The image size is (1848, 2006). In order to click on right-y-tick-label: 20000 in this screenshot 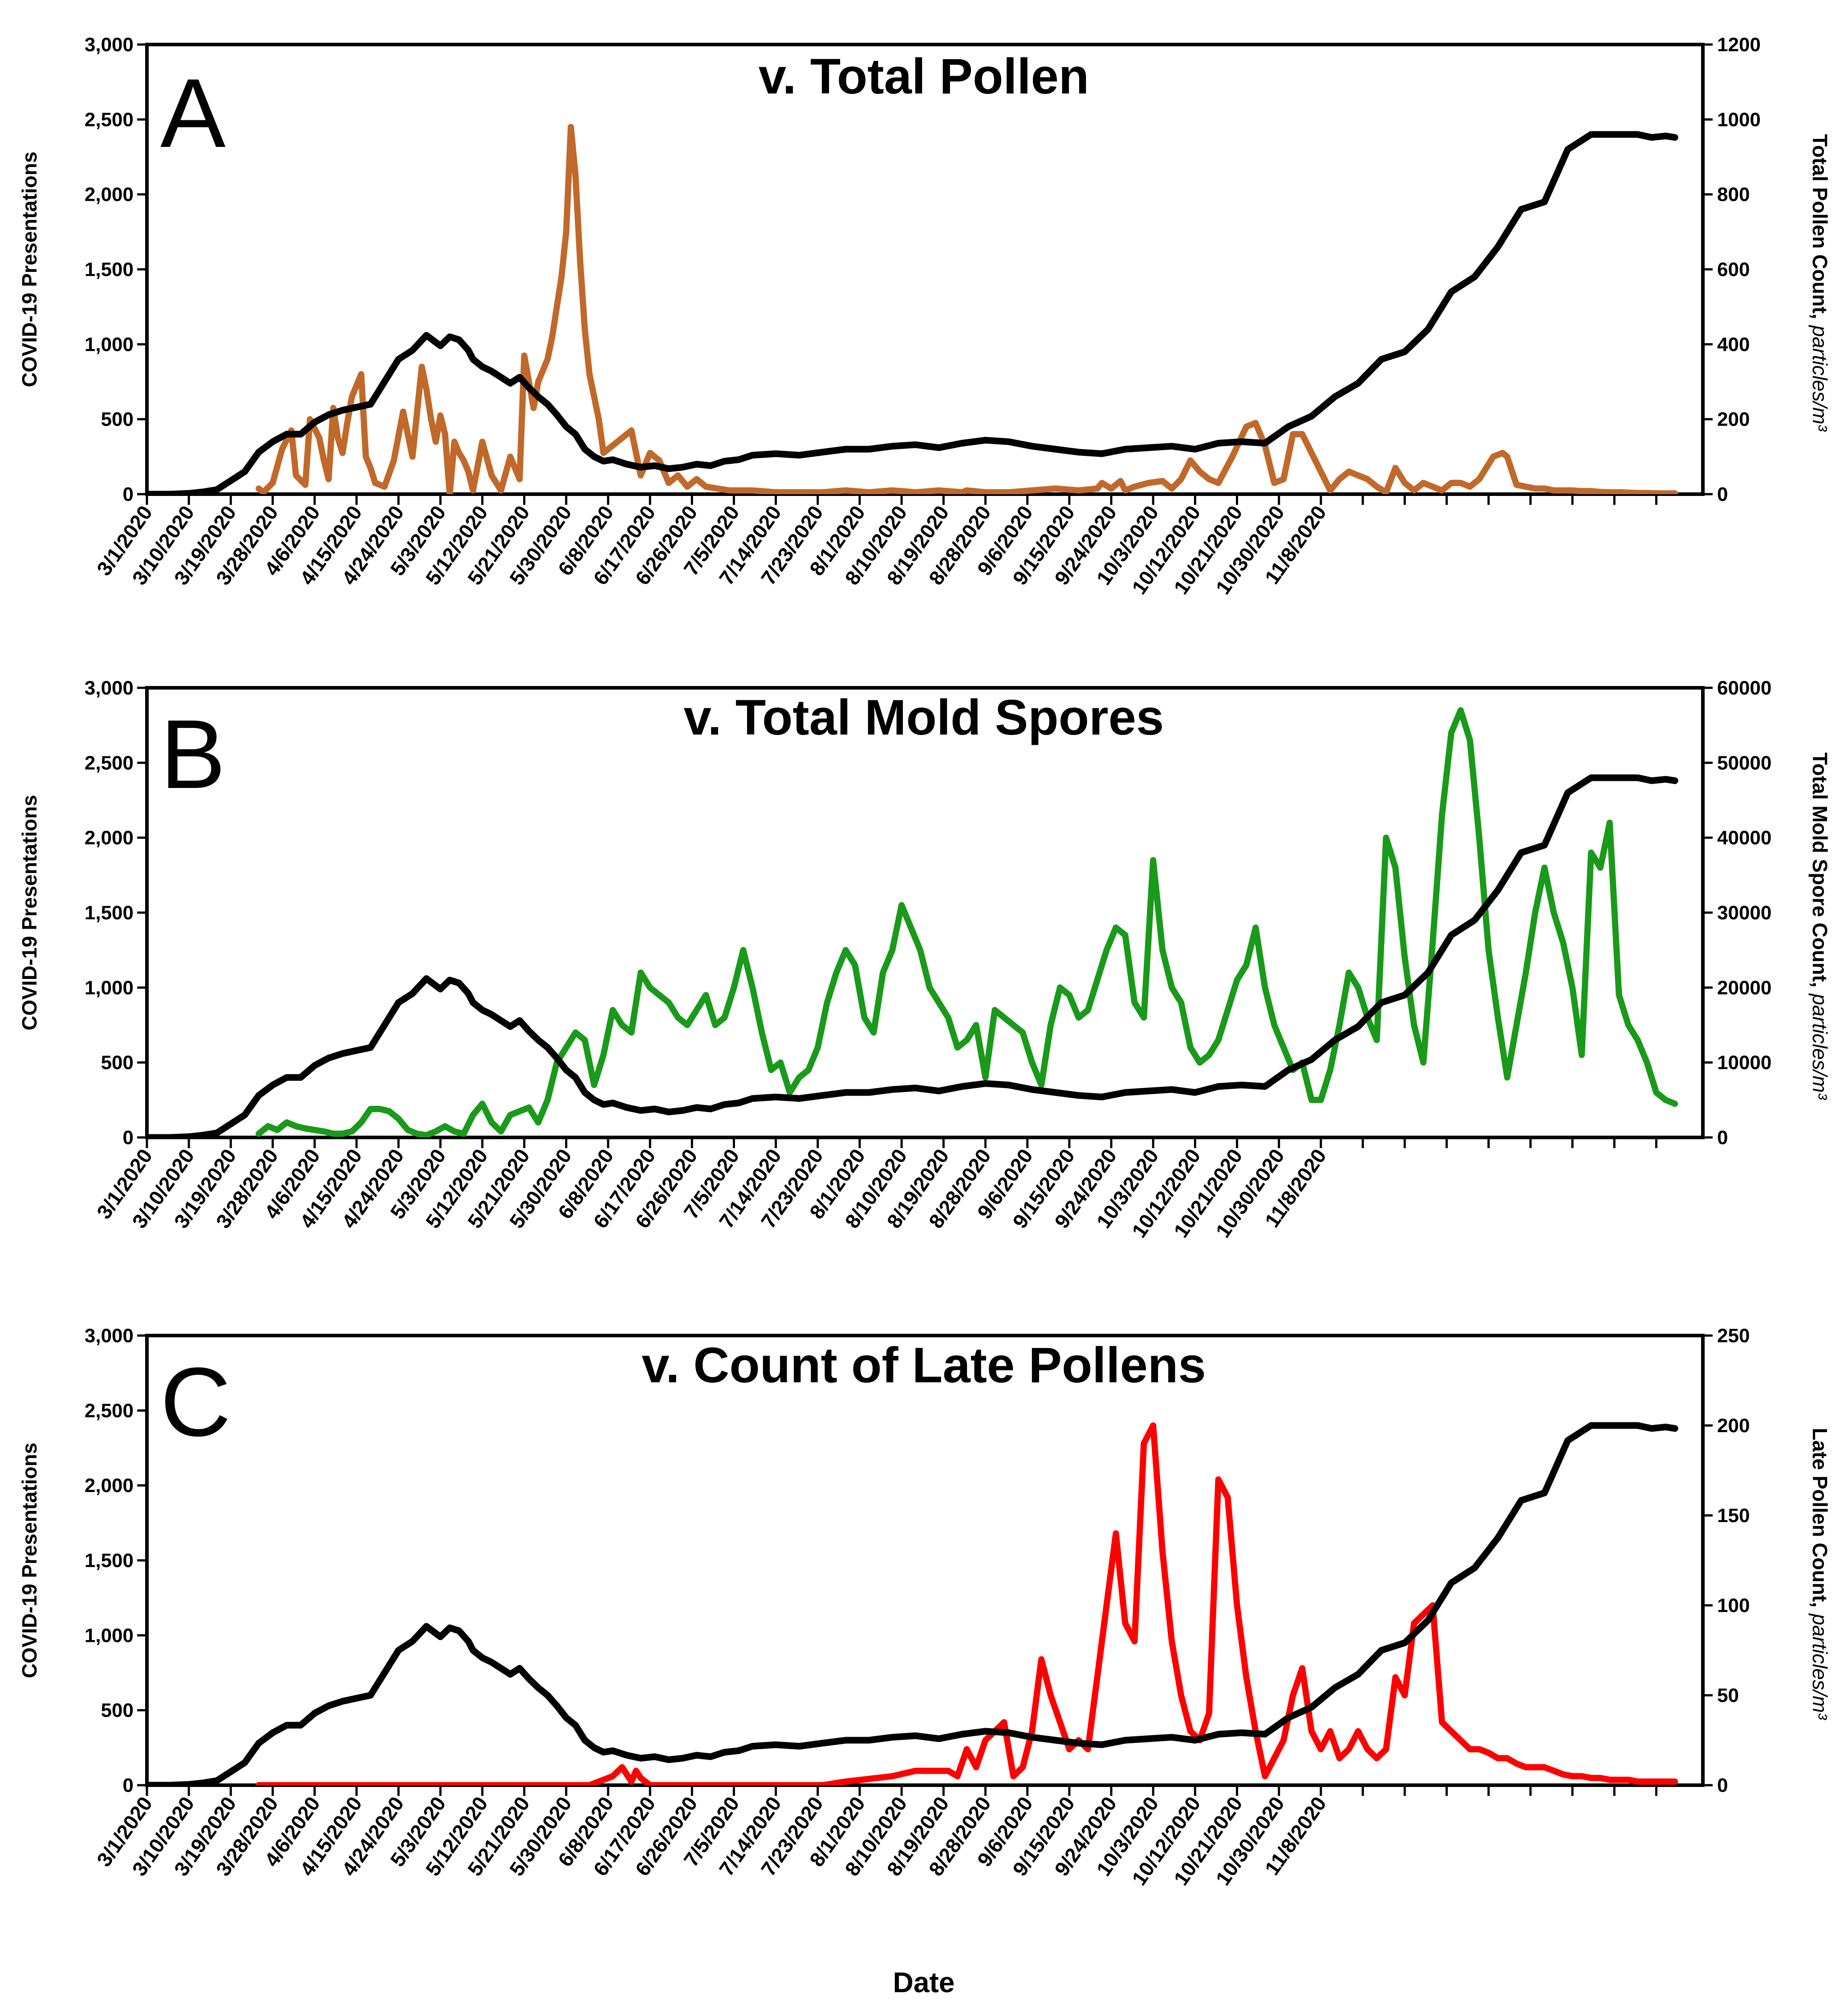, I will do `click(1744, 988)`.